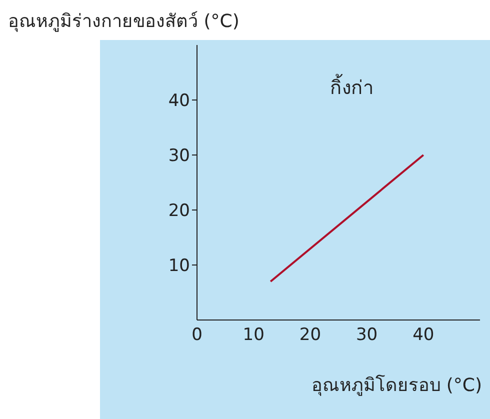 The width and height of the screenshot is (490, 419). I want to click on x-tick-label: 10, so click(253, 335).